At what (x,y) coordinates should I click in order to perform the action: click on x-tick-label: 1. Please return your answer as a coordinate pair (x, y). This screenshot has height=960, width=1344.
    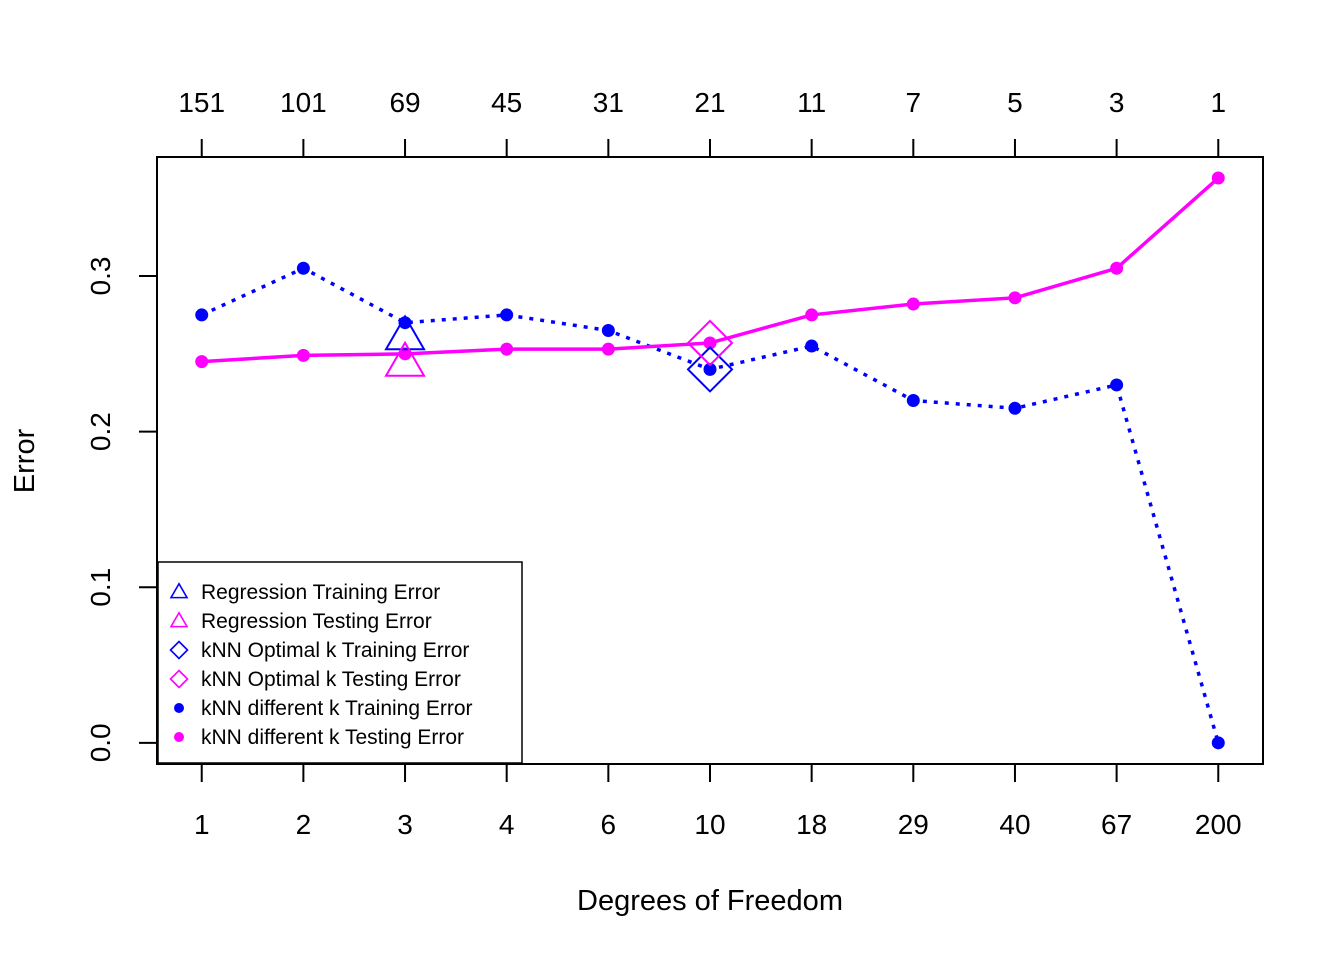
    Looking at the image, I should click on (202, 824).